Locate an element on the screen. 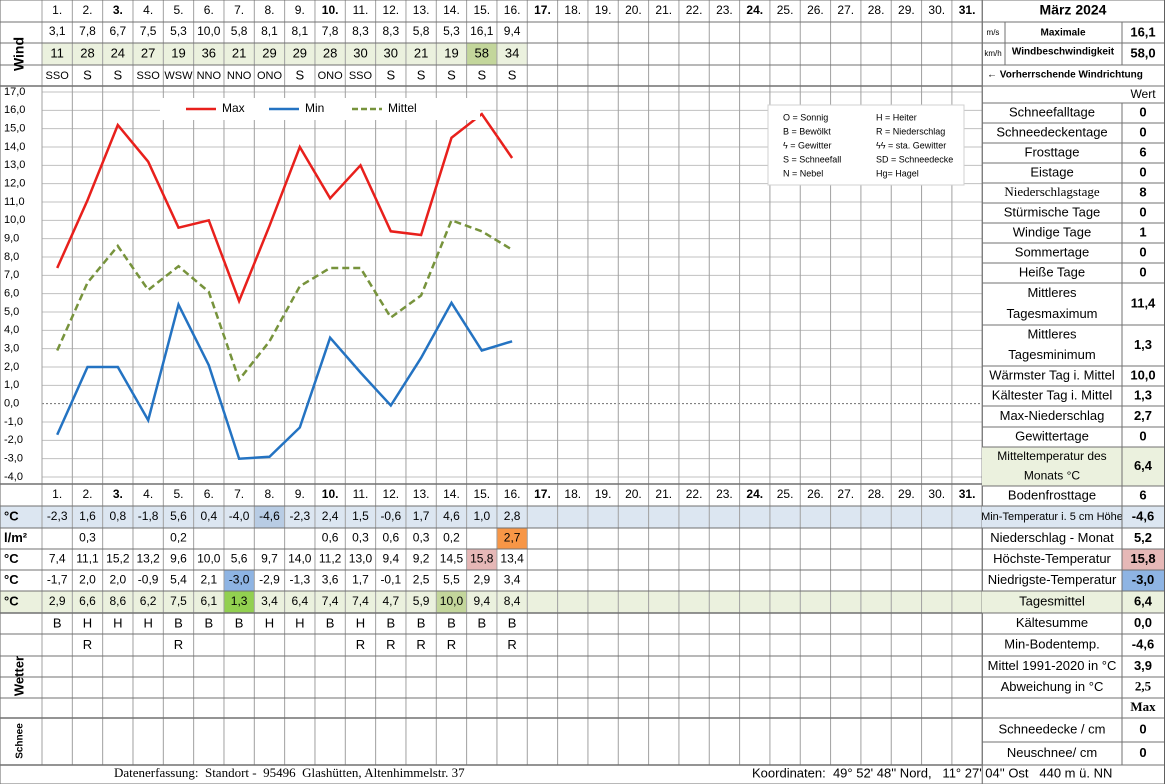 This screenshot has height=784, width=1165. x-tick-label: 8. is located at coordinates (269, 494).